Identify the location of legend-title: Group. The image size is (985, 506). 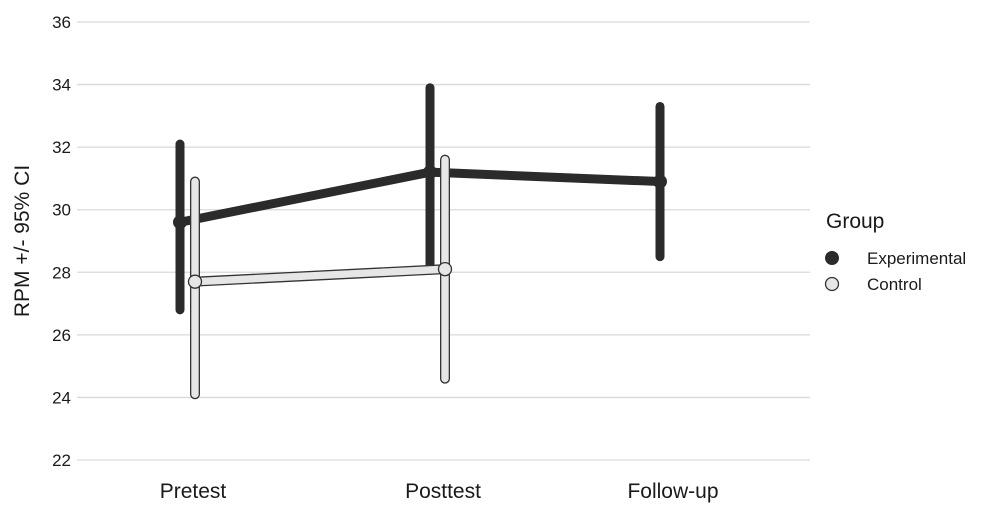
(855, 221).